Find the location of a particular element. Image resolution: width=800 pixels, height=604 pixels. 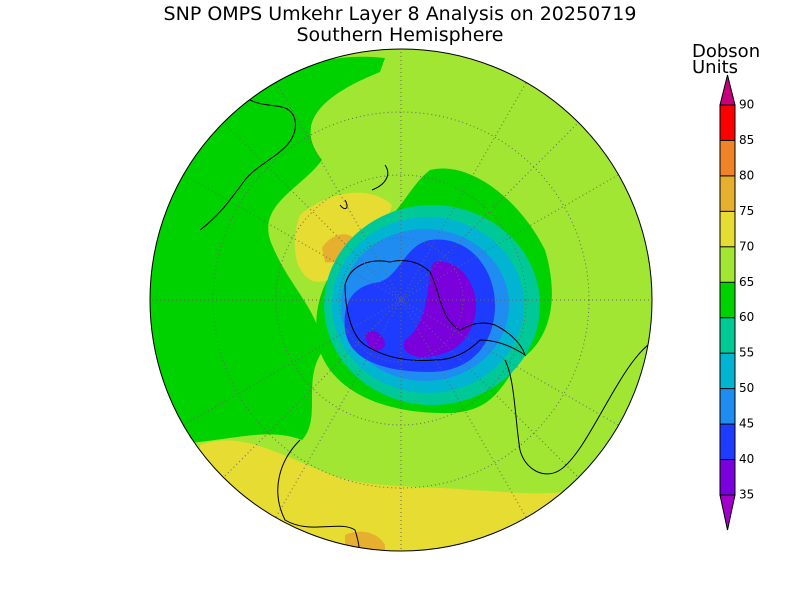

colorbar-tick-label: 60 is located at coordinates (746, 317).